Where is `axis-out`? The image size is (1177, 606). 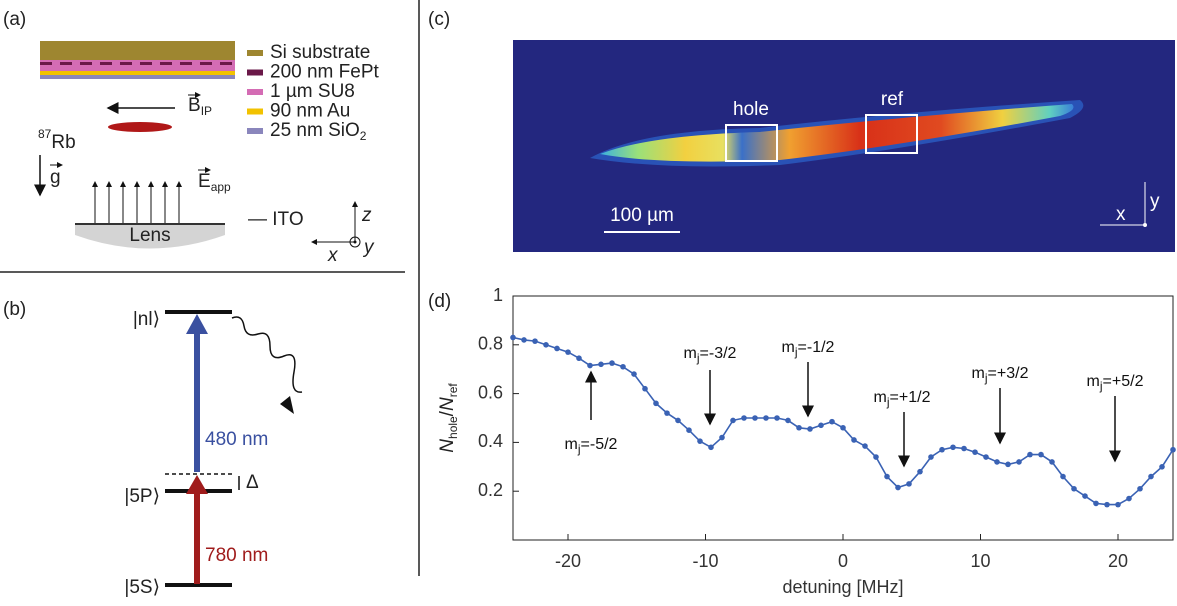 axis-out is located at coordinates (355, 242).